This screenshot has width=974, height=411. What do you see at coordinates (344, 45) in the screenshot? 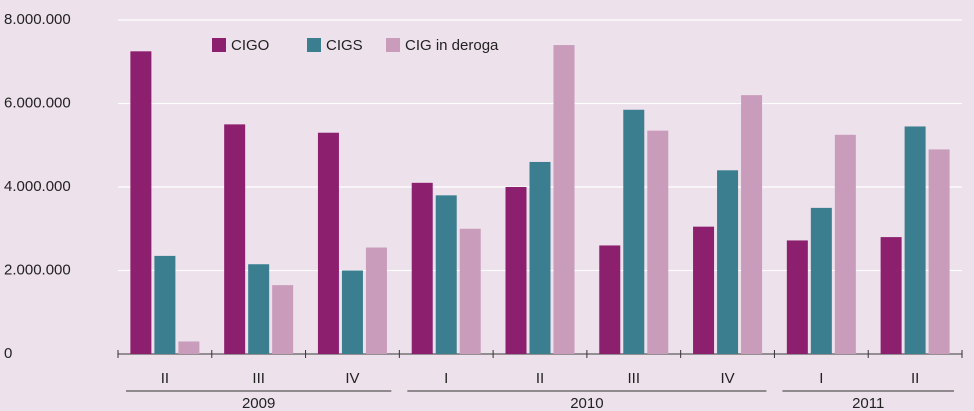
I see `legend-label: CIGS` at bounding box center [344, 45].